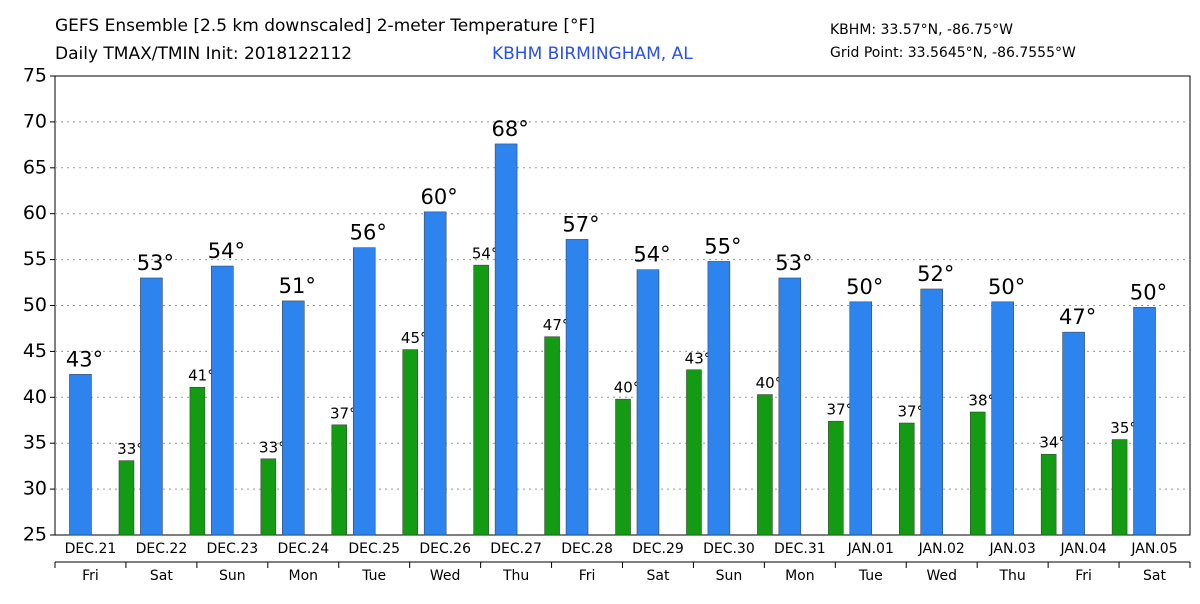 The image size is (1200, 604). Describe the element at coordinates (941, 549) in the screenshot. I see `x-tick-label: JAN.02` at that location.